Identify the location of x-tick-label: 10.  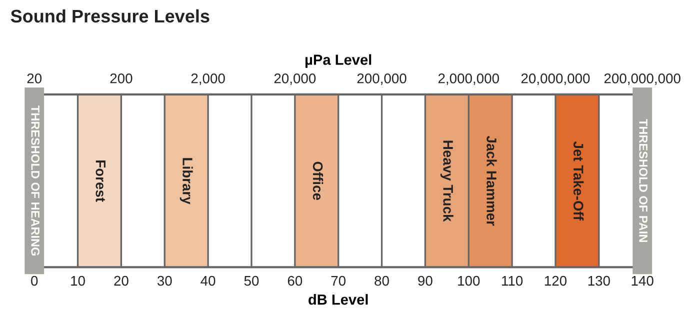
(78, 281).